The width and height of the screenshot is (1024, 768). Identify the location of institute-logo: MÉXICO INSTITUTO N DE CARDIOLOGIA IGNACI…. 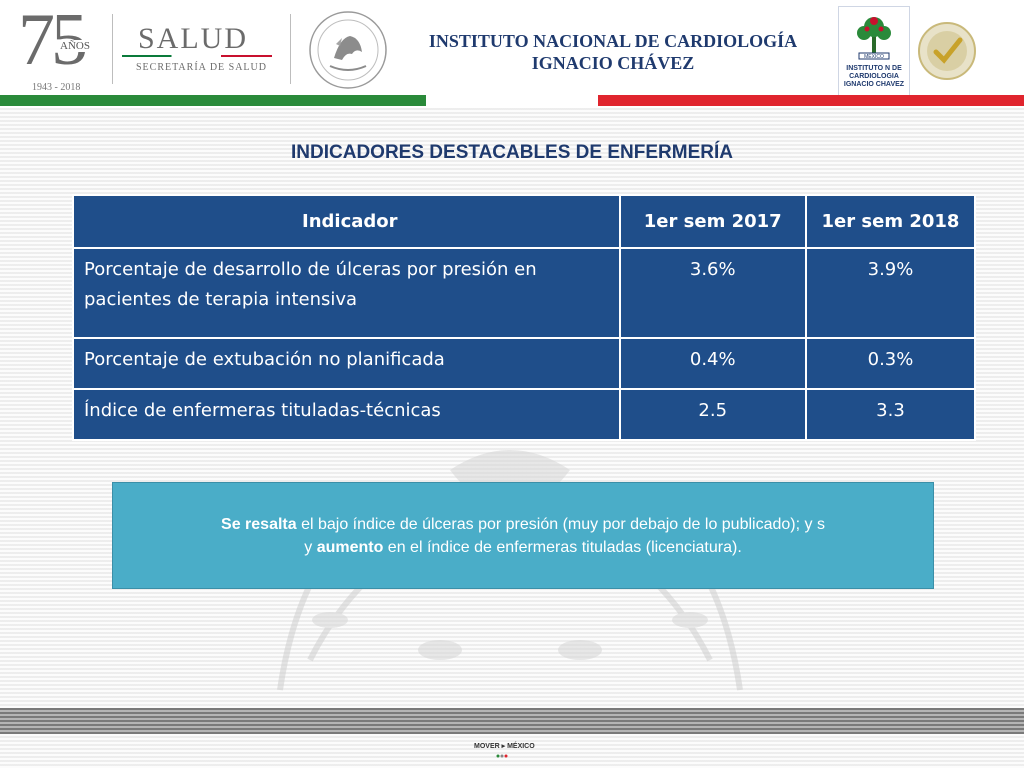
(874, 51).